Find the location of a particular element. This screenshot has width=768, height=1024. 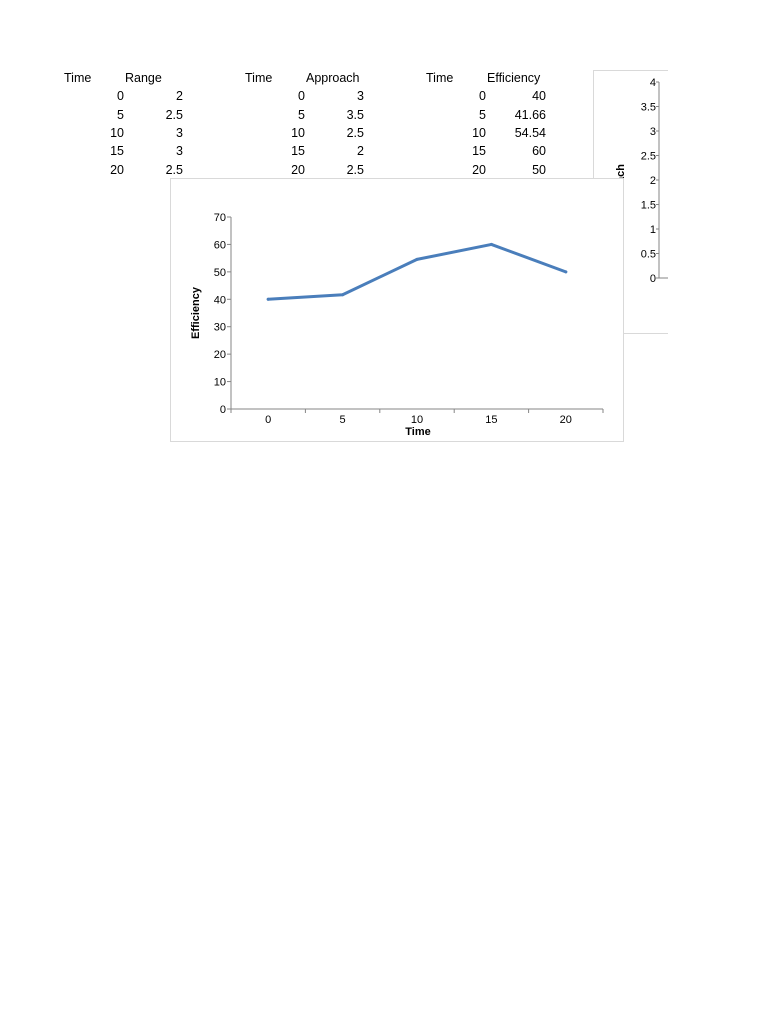

table-3-cell: 20 is located at coordinates (479, 169).